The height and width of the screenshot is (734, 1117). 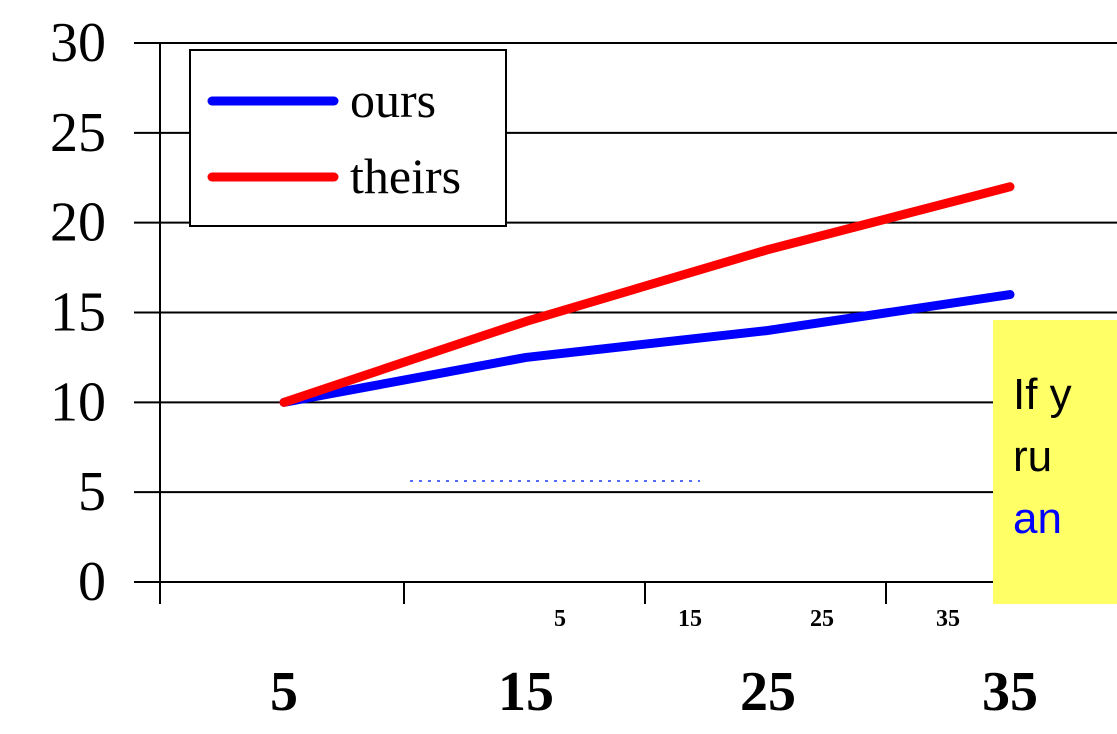 I want to click on y-tick-label: 0, so click(x=92, y=582).